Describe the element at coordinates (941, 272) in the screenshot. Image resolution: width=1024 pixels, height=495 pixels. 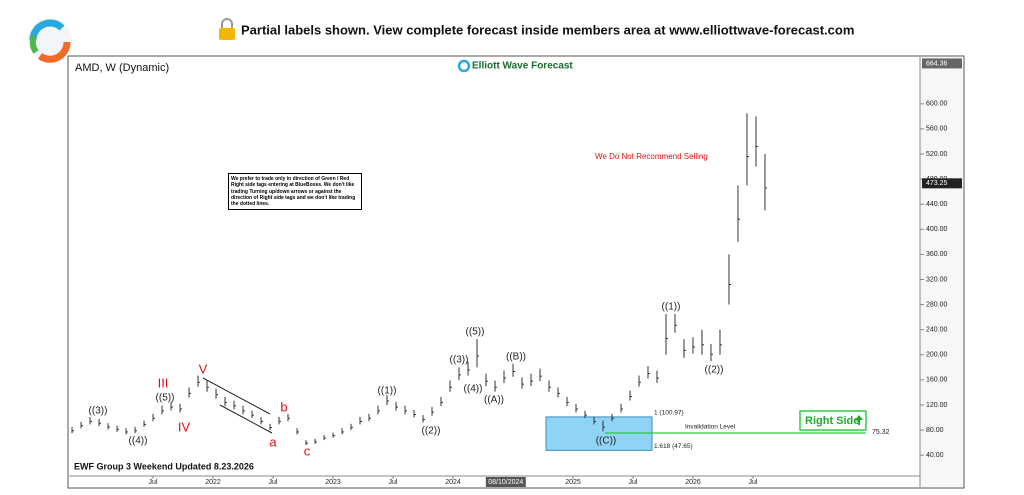
I see `price-axis` at that location.